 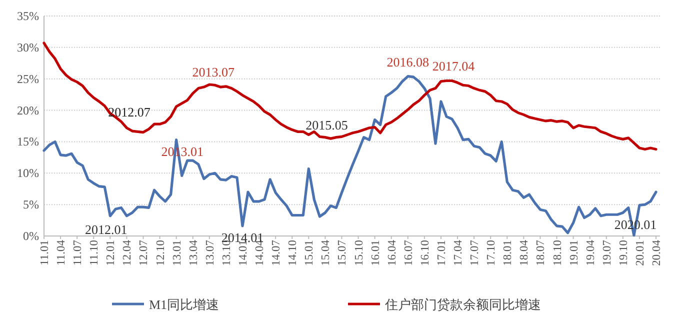 I want to click on x-tick-label: 13.04, so click(x=194, y=253).